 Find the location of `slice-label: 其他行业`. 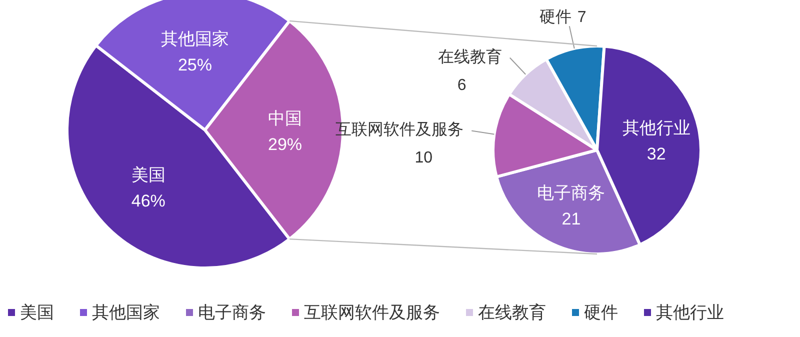

slice-label: 其他行业 is located at coordinates (656, 128).